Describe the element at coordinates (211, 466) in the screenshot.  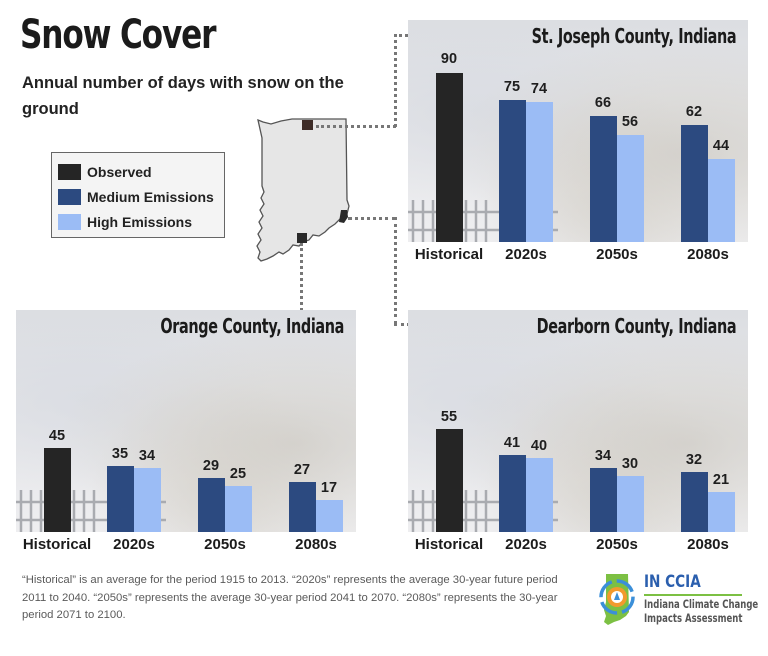
I see `bar-value: 29` at that location.